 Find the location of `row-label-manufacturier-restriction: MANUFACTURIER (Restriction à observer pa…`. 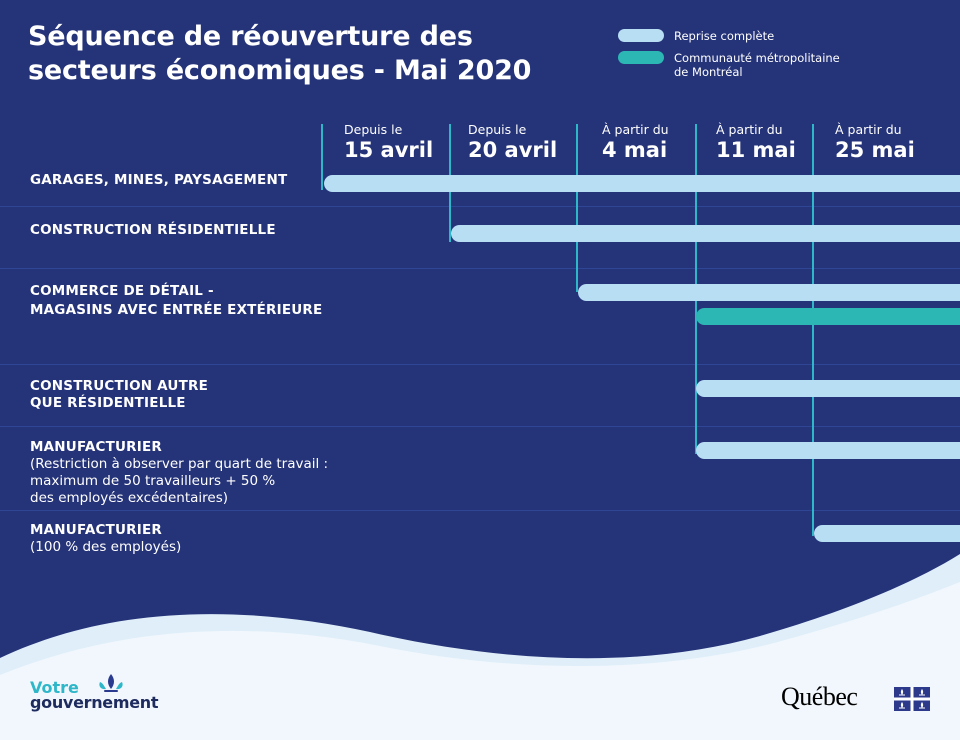

row-label-manufacturier-restriction: MANUFACTURIER (Restriction à observer pa… is located at coordinates (179, 473).